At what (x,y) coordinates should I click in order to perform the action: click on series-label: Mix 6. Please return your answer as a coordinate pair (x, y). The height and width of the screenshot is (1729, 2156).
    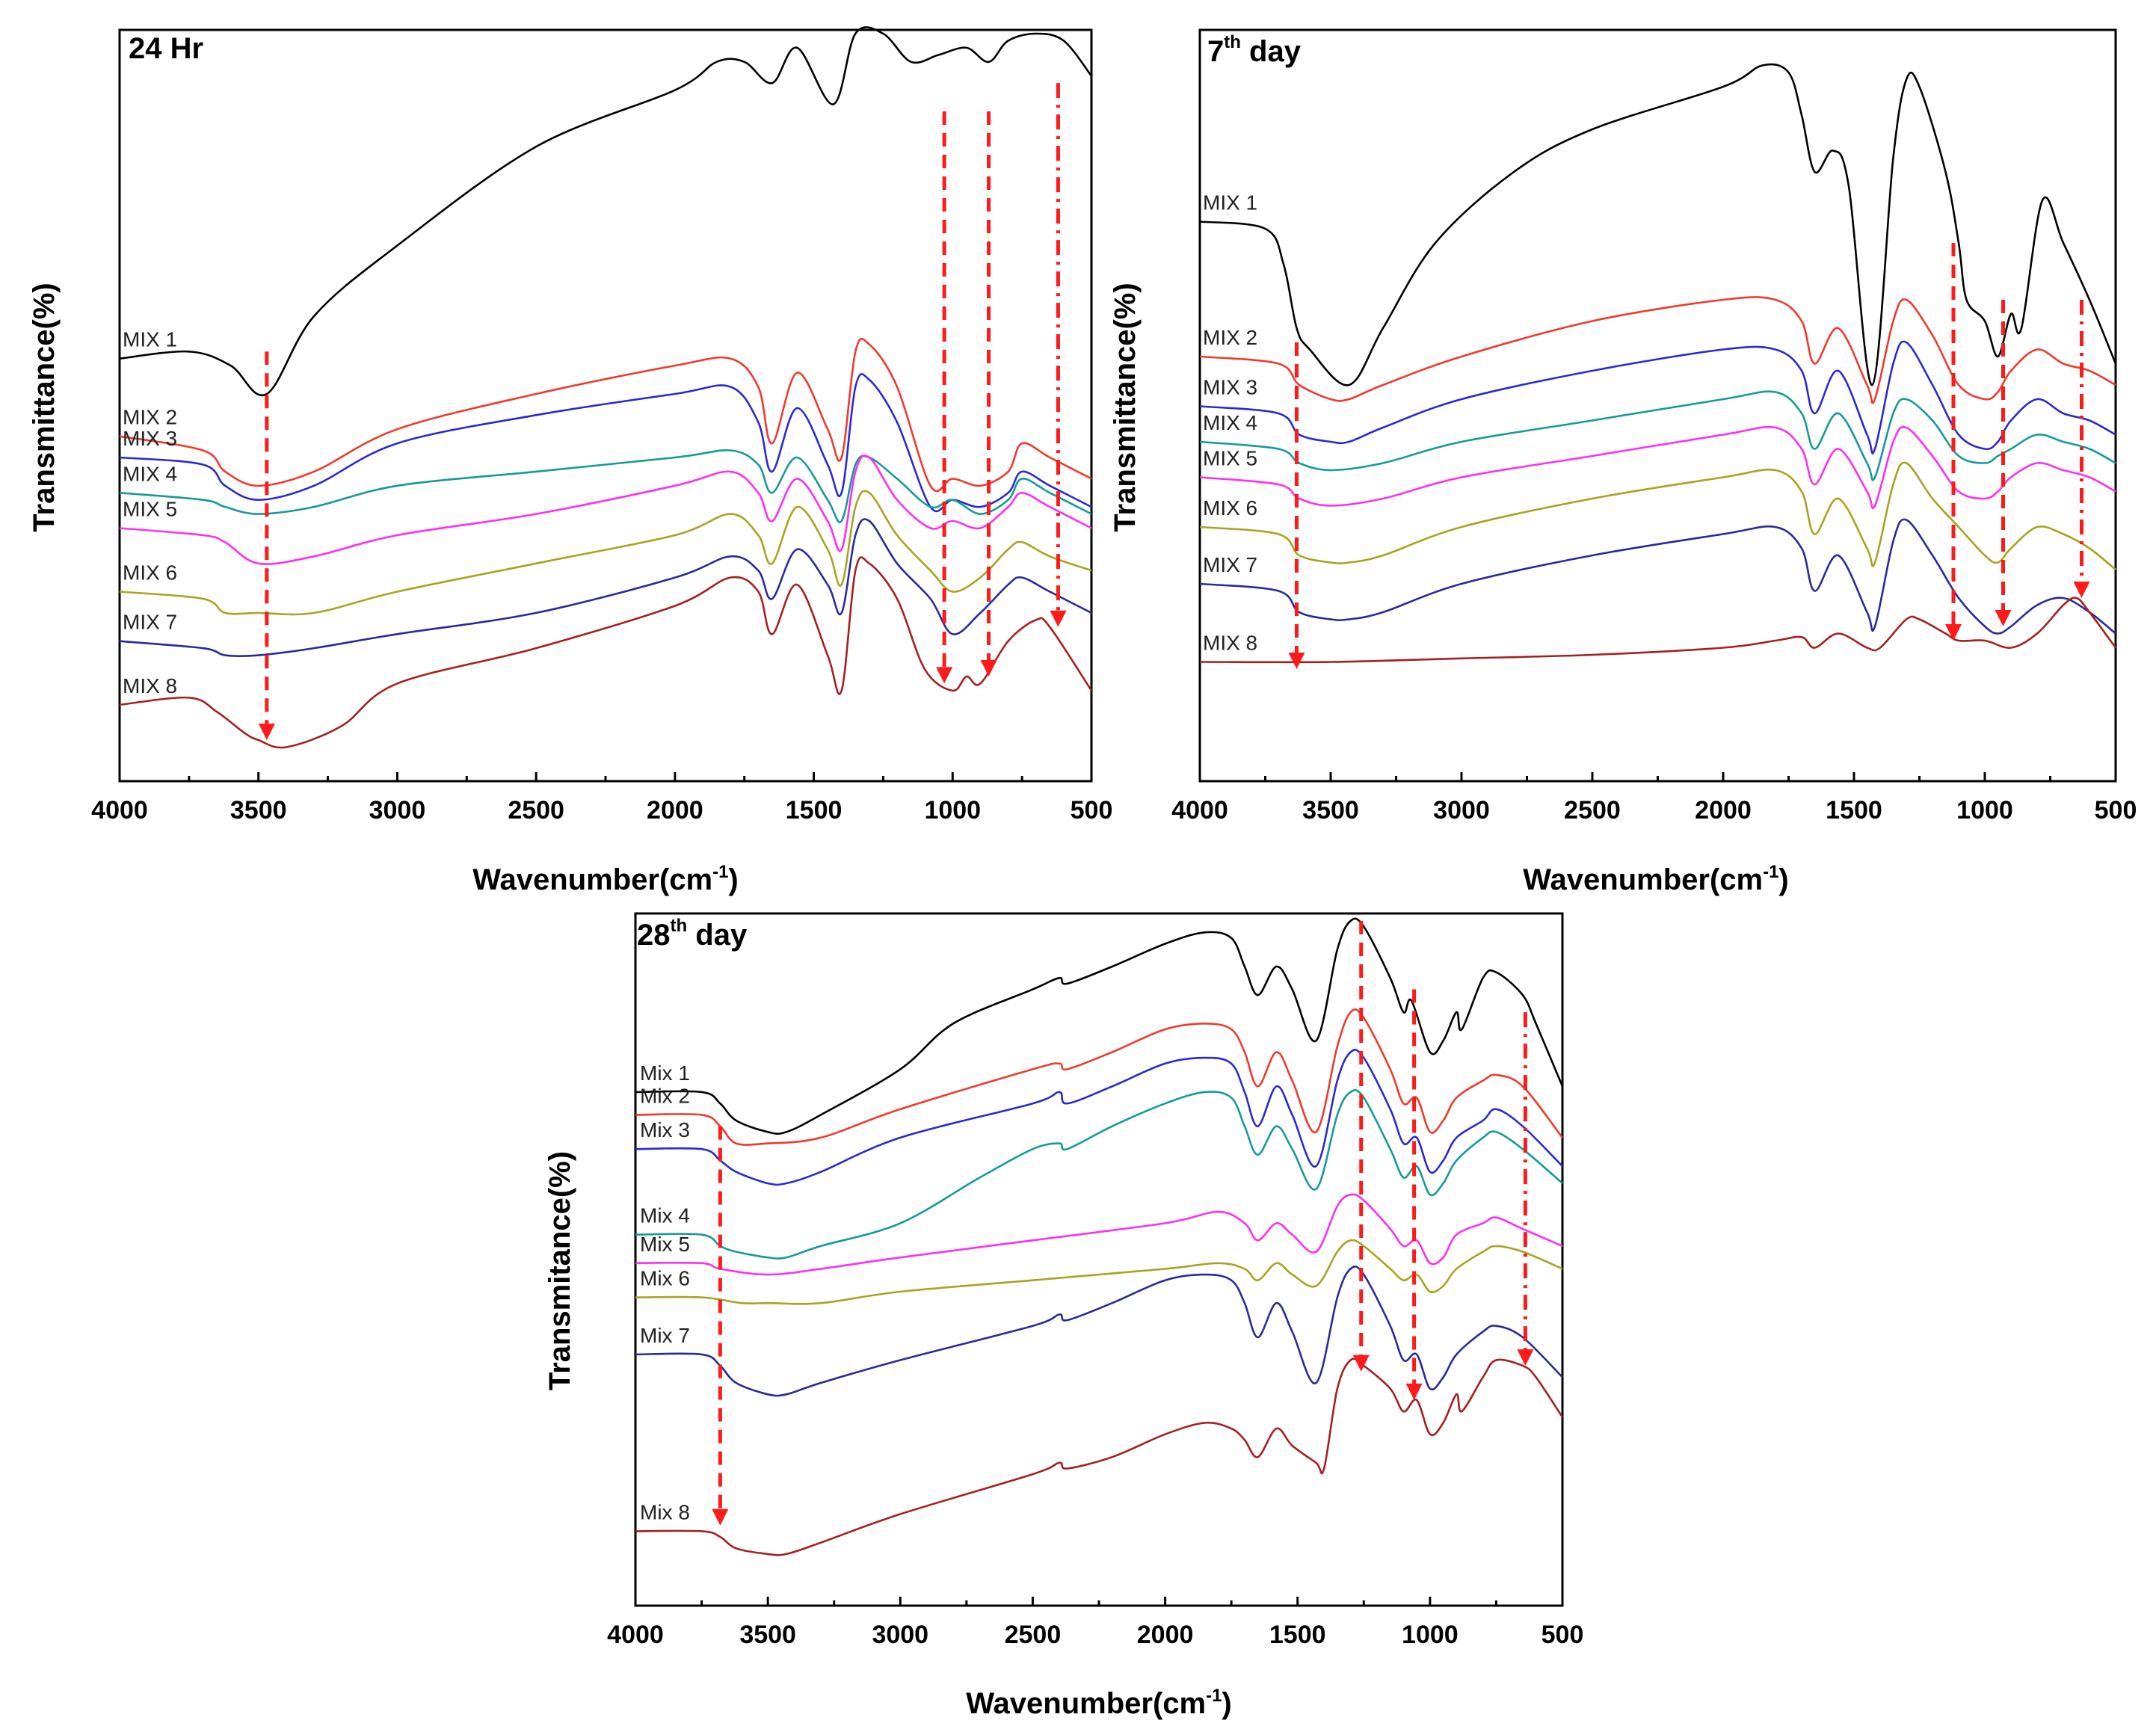
    Looking at the image, I should click on (665, 1278).